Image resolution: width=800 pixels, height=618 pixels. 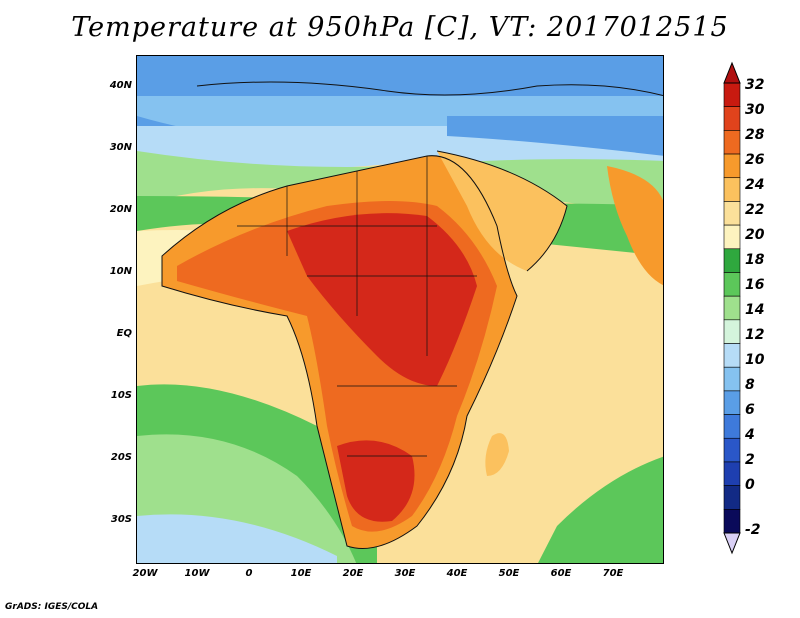 What do you see at coordinates (301, 573) in the screenshot?
I see `lon-label-10e: 10E` at bounding box center [301, 573].